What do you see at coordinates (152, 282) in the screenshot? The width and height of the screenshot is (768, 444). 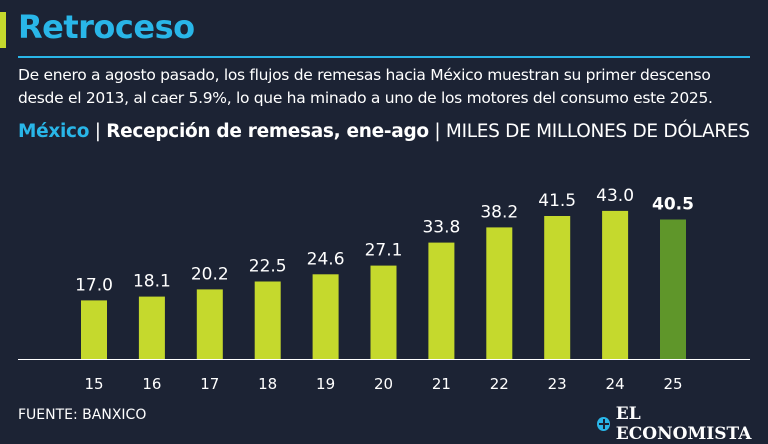 I see `bar-value-label: 18.1` at bounding box center [152, 282].